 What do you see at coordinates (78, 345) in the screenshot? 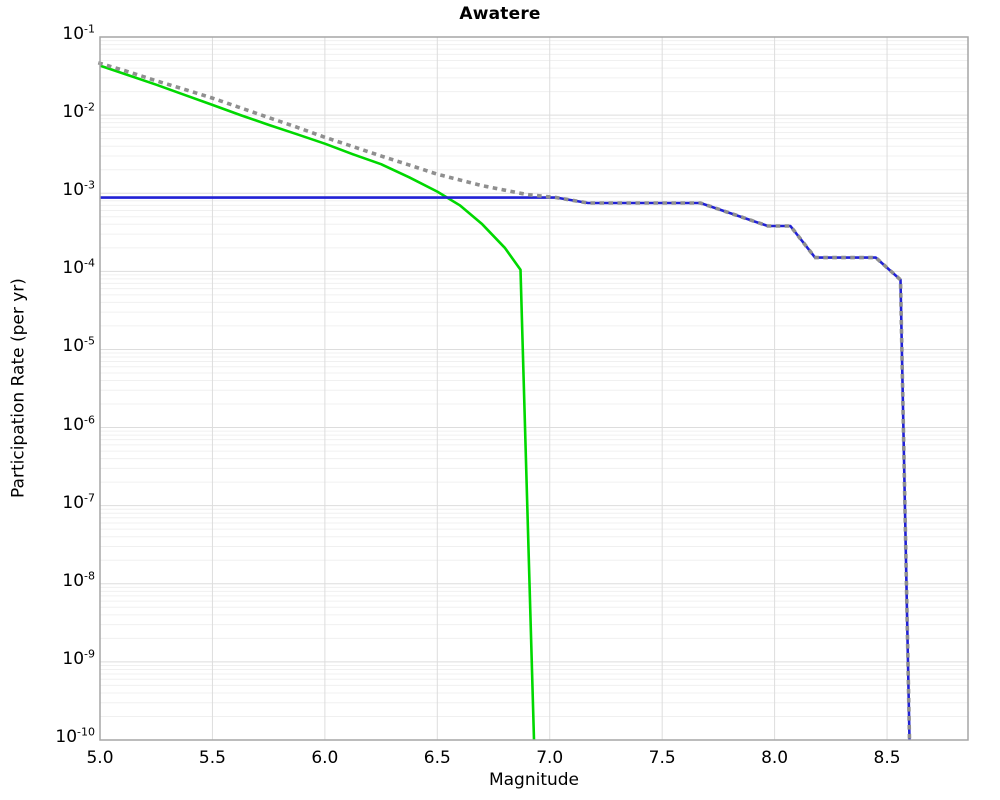
I see `y-tick-label: 10⁻⁵` at bounding box center [78, 345].